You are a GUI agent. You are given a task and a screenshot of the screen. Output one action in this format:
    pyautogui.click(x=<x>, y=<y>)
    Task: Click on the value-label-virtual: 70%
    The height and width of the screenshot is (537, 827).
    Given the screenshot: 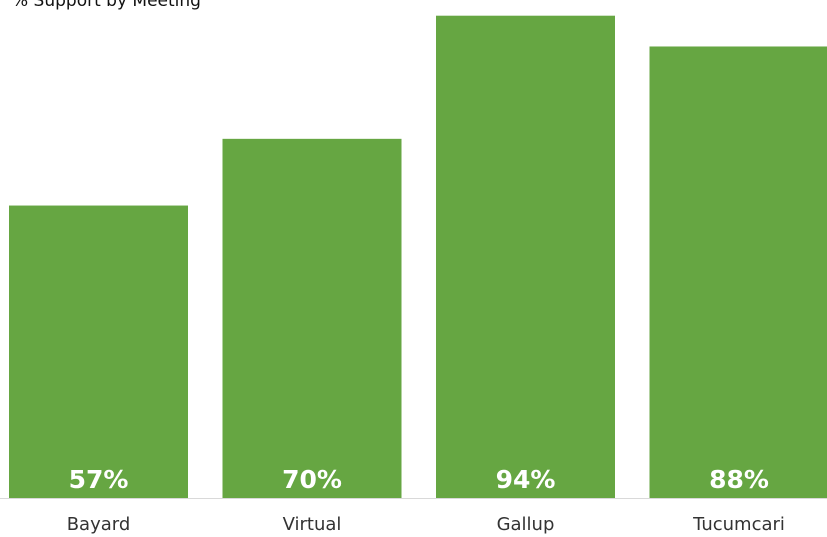 What is the action you would take?
    pyautogui.click(x=312, y=479)
    